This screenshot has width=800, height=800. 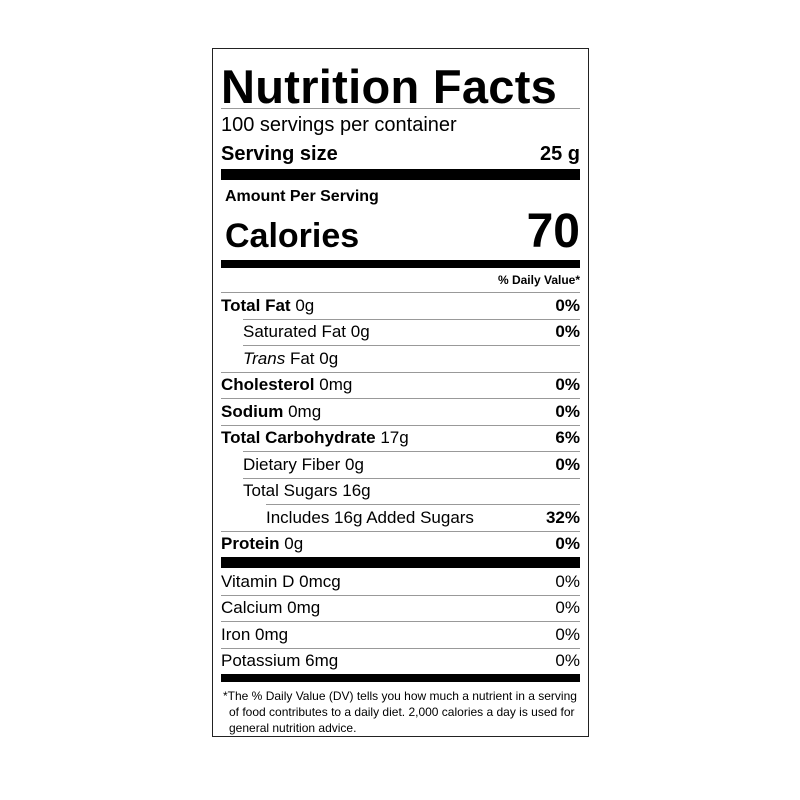 I want to click on nutrient-label: Total Fat 0g, so click(x=267, y=306).